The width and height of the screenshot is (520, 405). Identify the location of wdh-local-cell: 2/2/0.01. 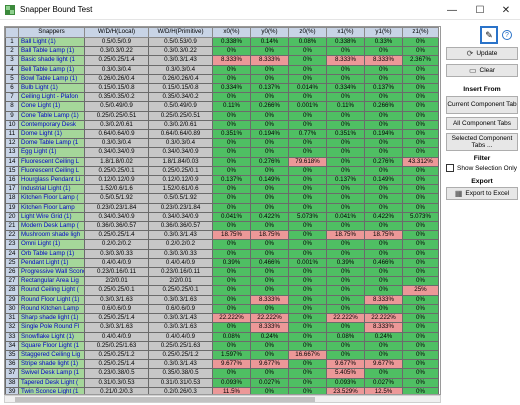
(116, 281).